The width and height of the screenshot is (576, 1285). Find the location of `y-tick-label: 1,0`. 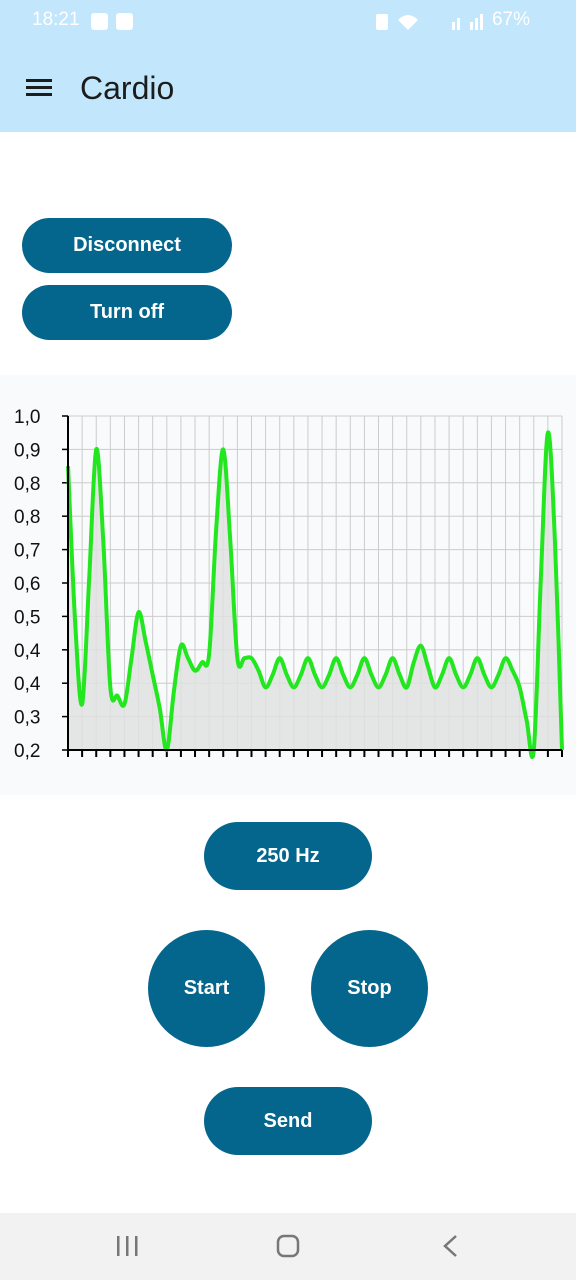

y-tick-label: 1,0 is located at coordinates (27, 417).